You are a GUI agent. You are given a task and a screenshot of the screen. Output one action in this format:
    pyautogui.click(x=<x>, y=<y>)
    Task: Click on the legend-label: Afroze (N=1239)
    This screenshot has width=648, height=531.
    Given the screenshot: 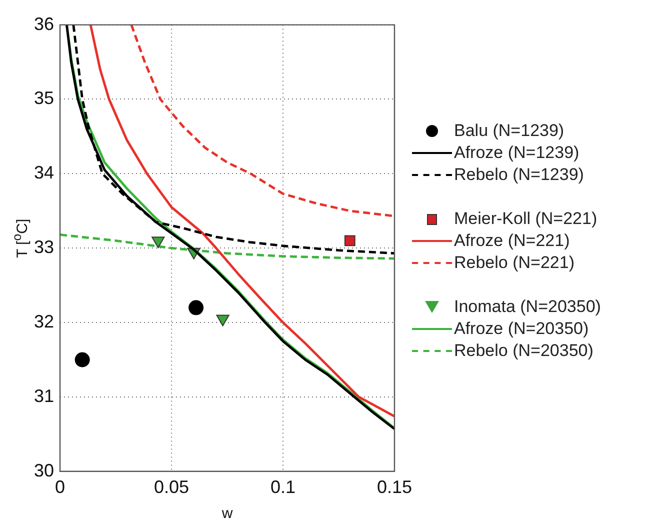 What is the action you would take?
    pyautogui.click(x=517, y=153)
    